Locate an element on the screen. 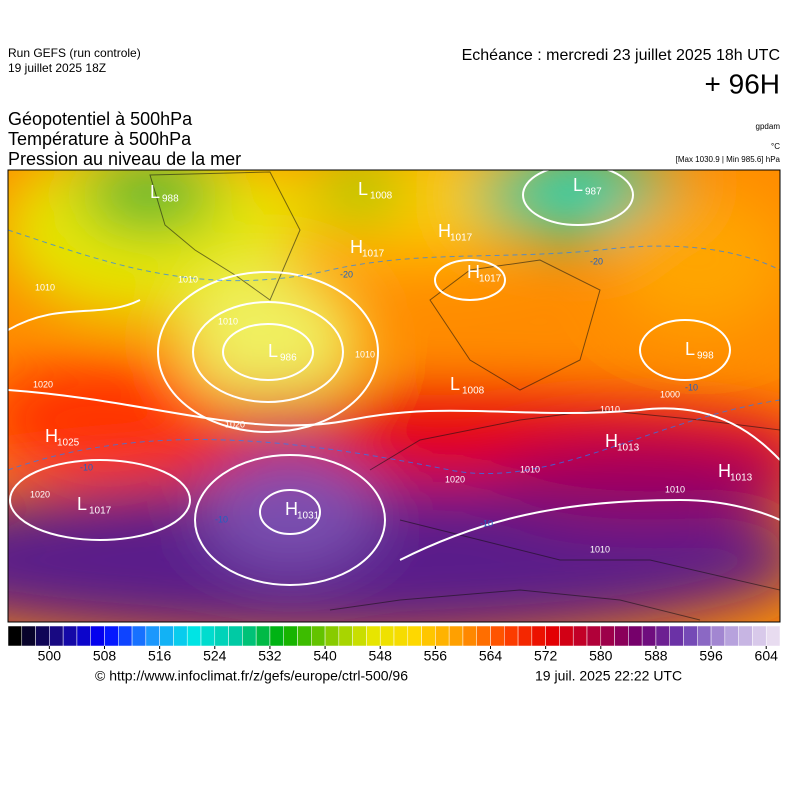 This screenshot has height=794, width=788. colorbar-tick-label: 572 is located at coordinates (546, 656).